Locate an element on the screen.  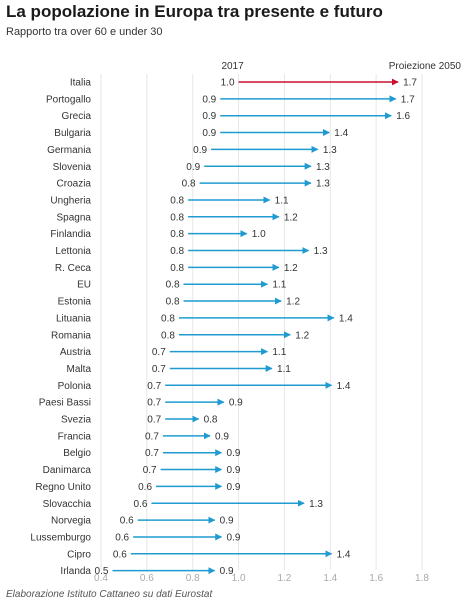
country-label: Slovenia is located at coordinates (72, 167).